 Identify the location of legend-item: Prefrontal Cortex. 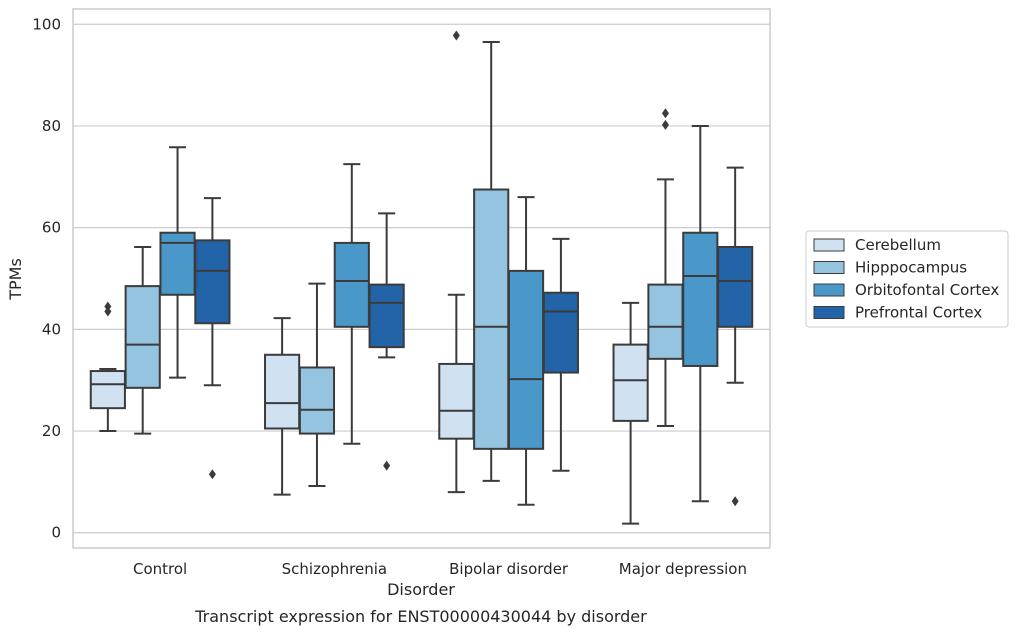
(897, 313).